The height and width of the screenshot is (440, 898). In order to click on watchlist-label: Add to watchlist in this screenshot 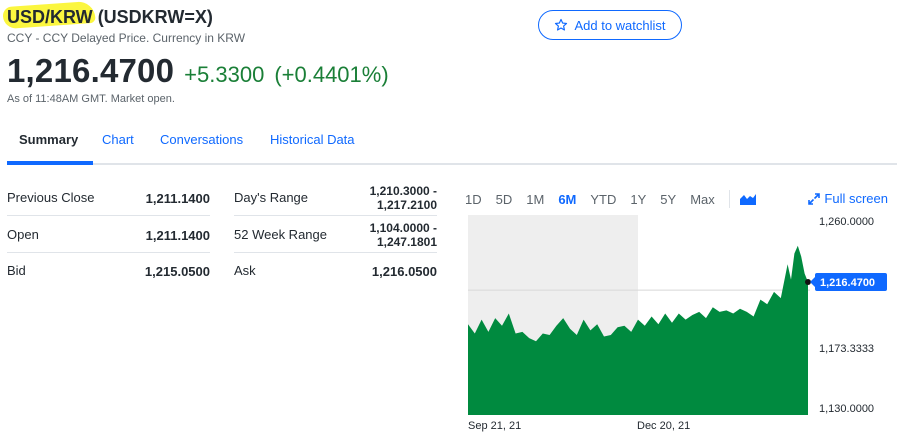, I will do `click(620, 25)`.